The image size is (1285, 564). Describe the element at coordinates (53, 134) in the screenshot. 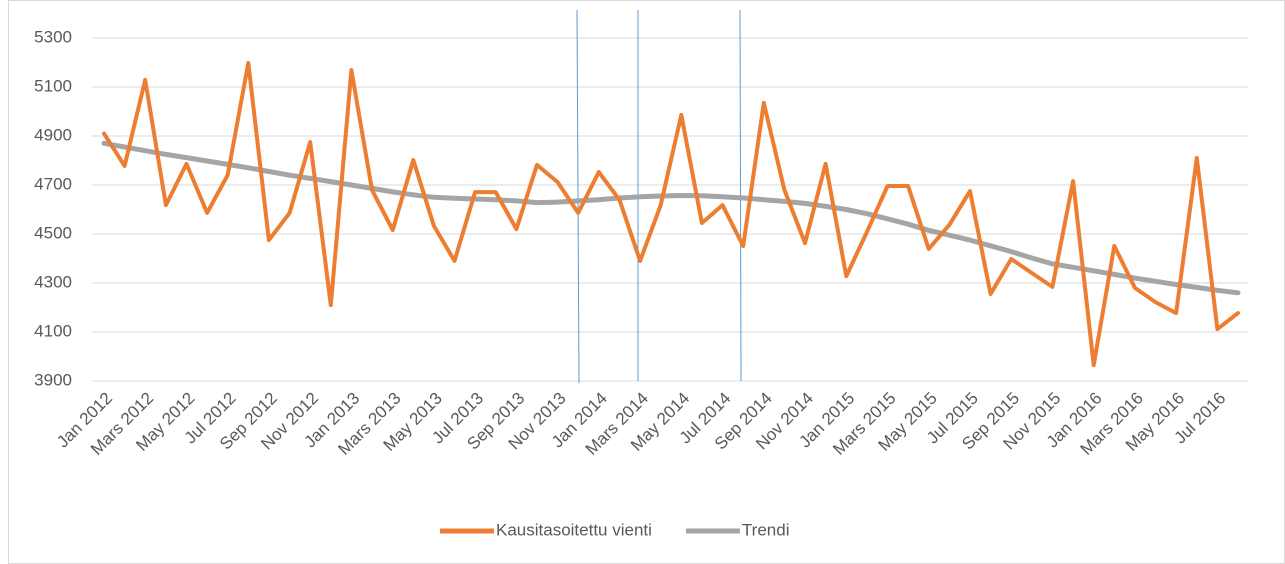

I see `y-tick-label: 4900` at that location.